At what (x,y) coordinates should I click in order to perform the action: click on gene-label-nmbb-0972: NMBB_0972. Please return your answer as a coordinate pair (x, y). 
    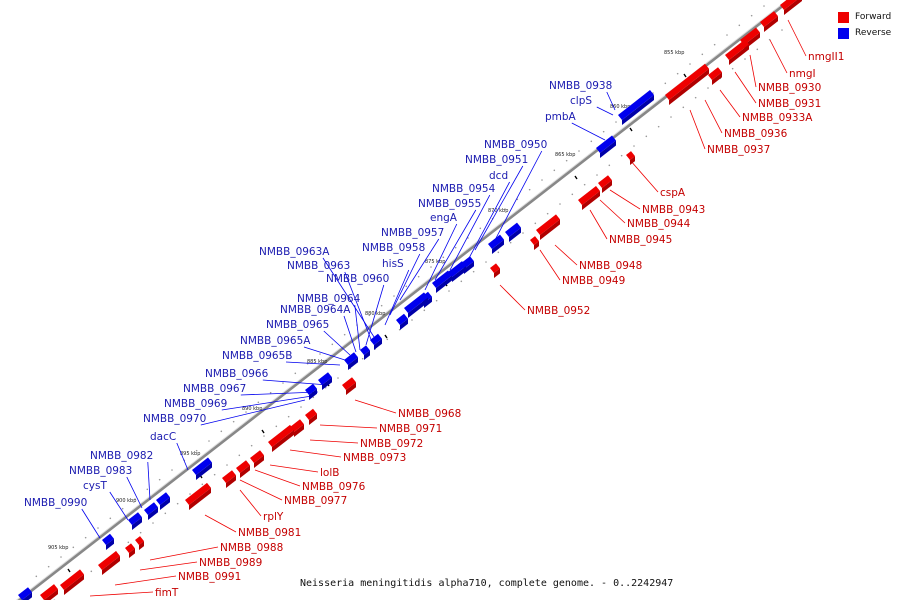
    Looking at the image, I should click on (391, 444).